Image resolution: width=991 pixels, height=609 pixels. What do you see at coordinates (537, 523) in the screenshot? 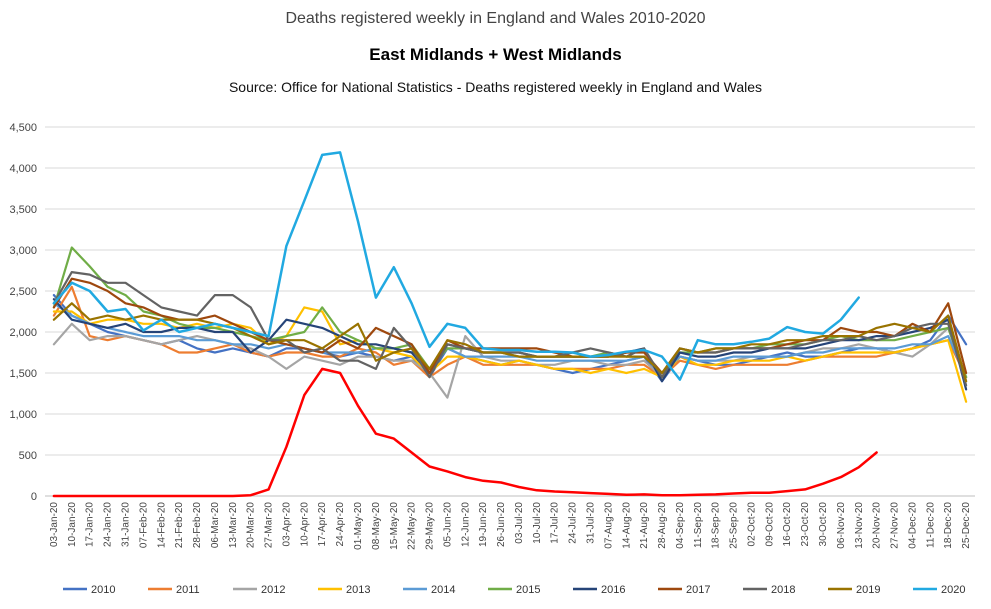
I see `x-tick-label: 10-Jul-20` at bounding box center [537, 523].